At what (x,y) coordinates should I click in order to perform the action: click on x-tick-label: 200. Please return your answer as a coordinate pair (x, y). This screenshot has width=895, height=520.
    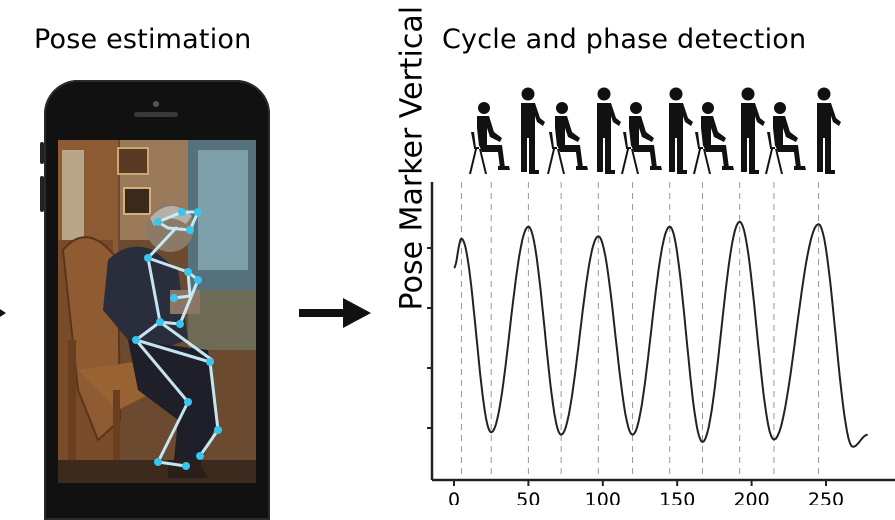
    Looking at the image, I should click on (751, 497).